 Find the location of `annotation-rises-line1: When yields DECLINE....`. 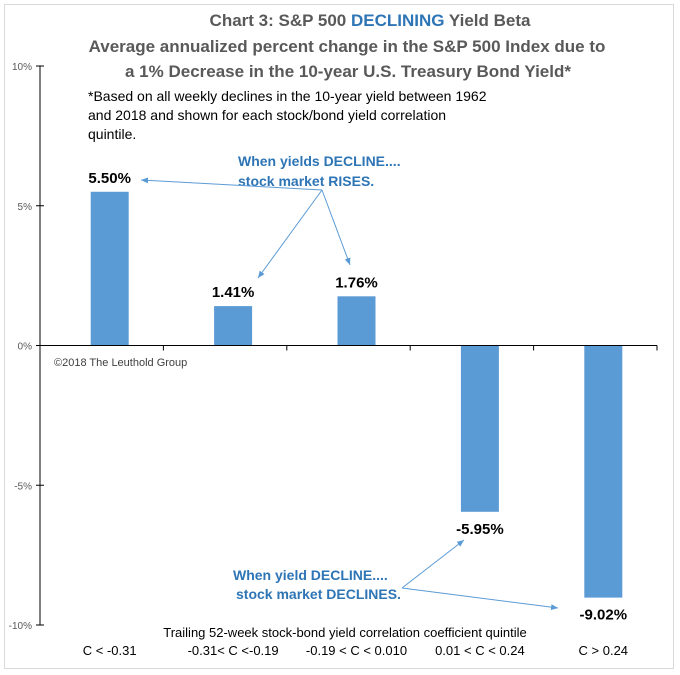

annotation-rises-line1: When yields DECLINE.... is located at coordinates (319, 161).